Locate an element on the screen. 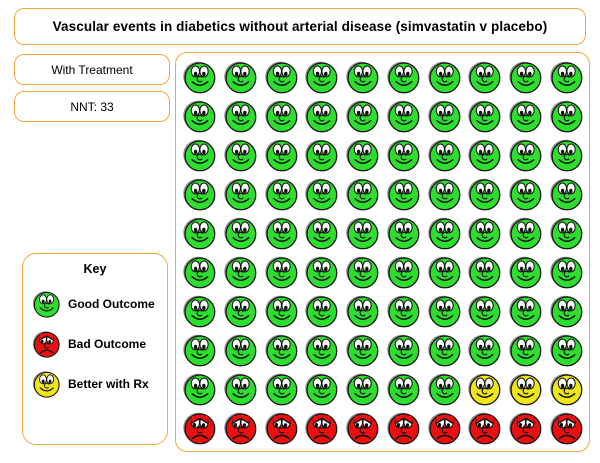  legend-item-label: Better with Rx is located at coordinates (108, 384).